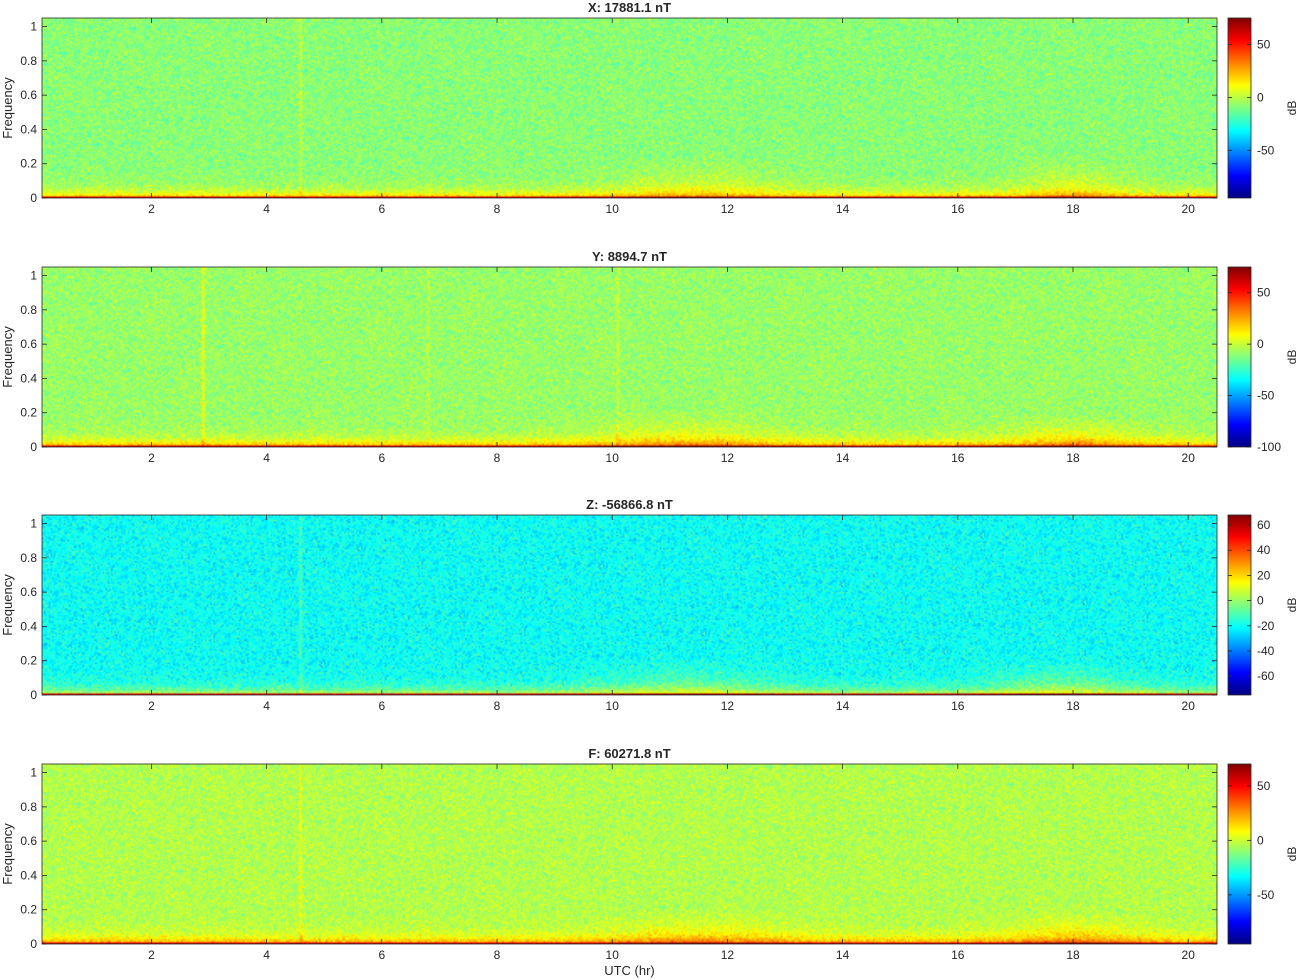  What do you see at coordinates (1264, 575) in the screenshot?
I see `colorbar-tick-label: 20` at bounding box center [1264, 575].